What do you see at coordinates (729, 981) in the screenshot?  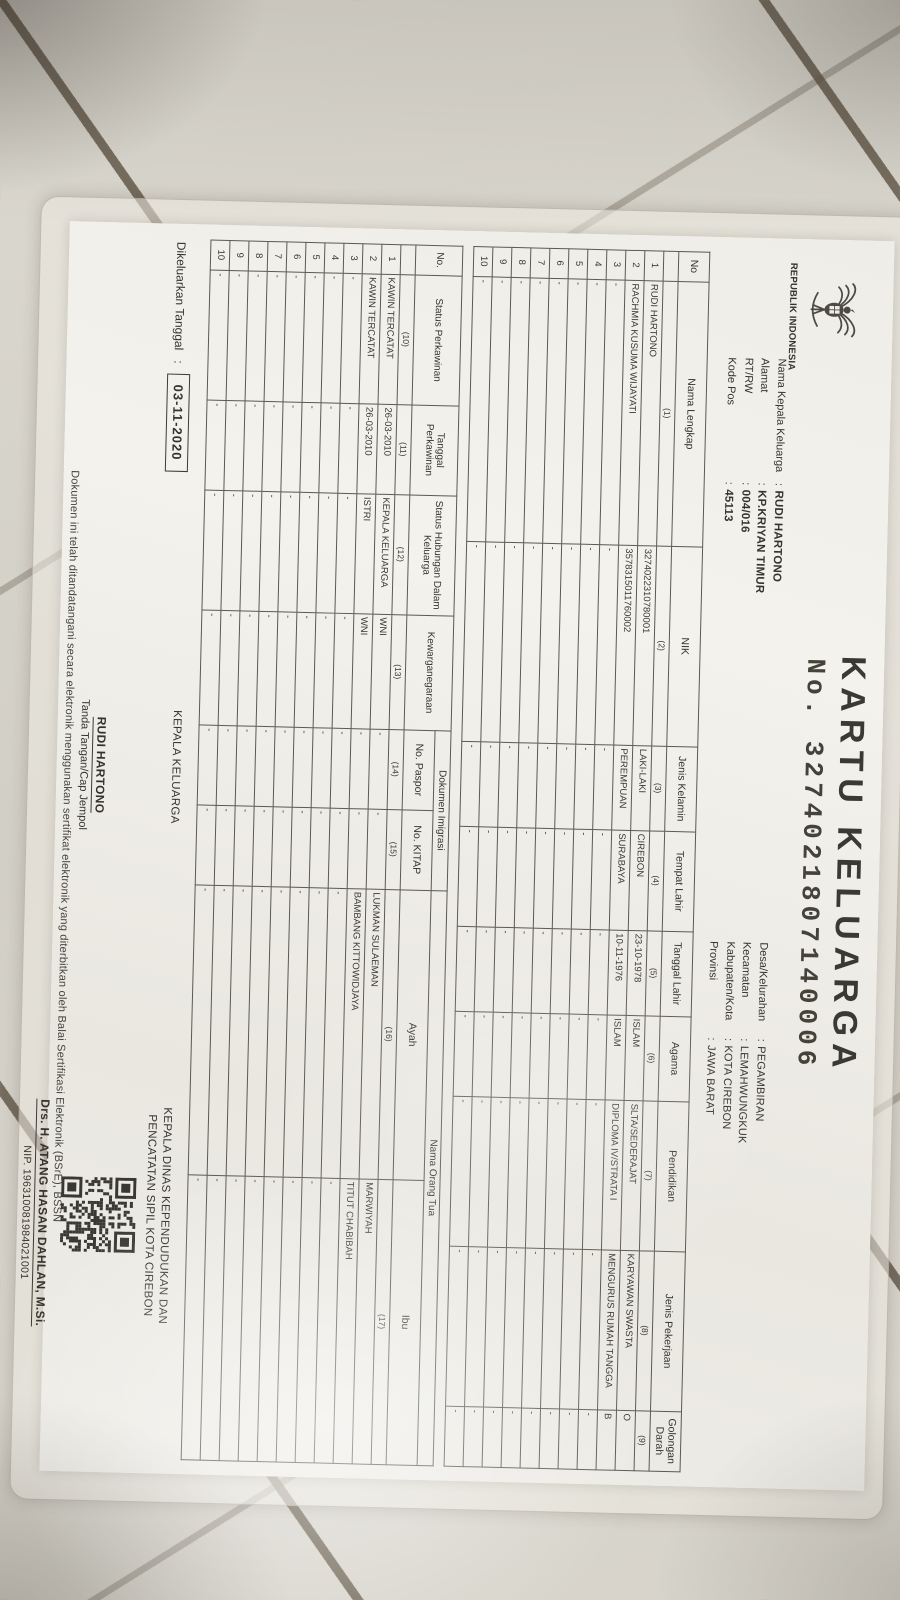 I see `field-label: Kabupaten/Kota` at bounding box center [729, 981].